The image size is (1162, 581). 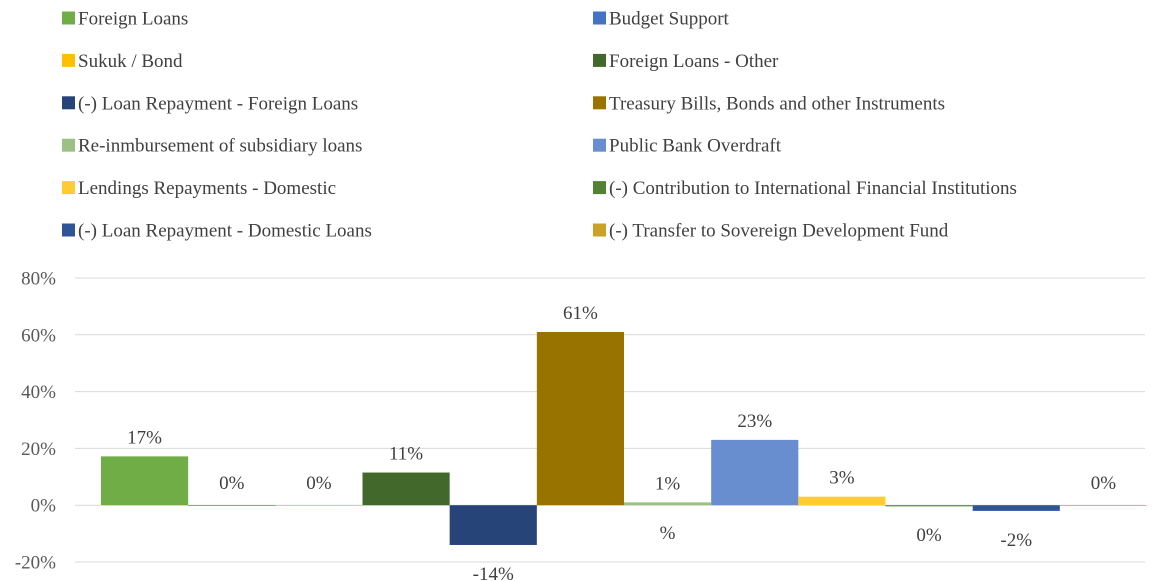 I want to click on data-label: %, so click(x=668, y=533).